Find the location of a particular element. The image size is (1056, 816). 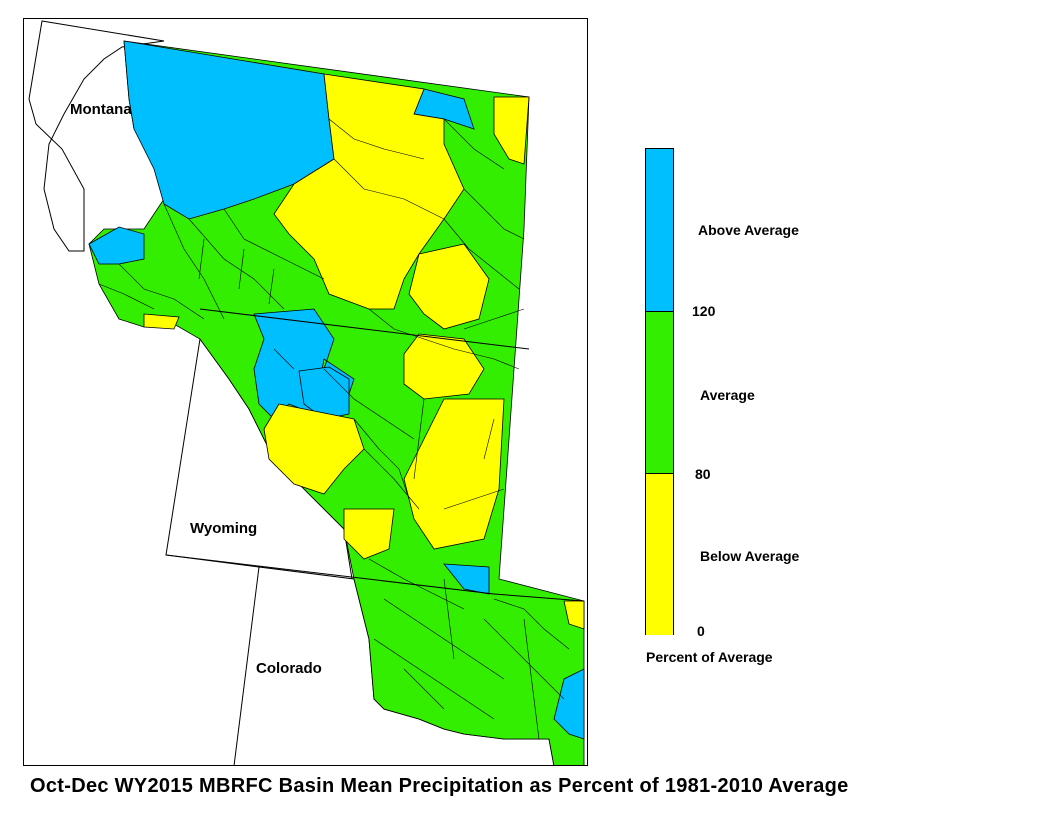

state-boundary-lines is located at coordinates (375, 455).